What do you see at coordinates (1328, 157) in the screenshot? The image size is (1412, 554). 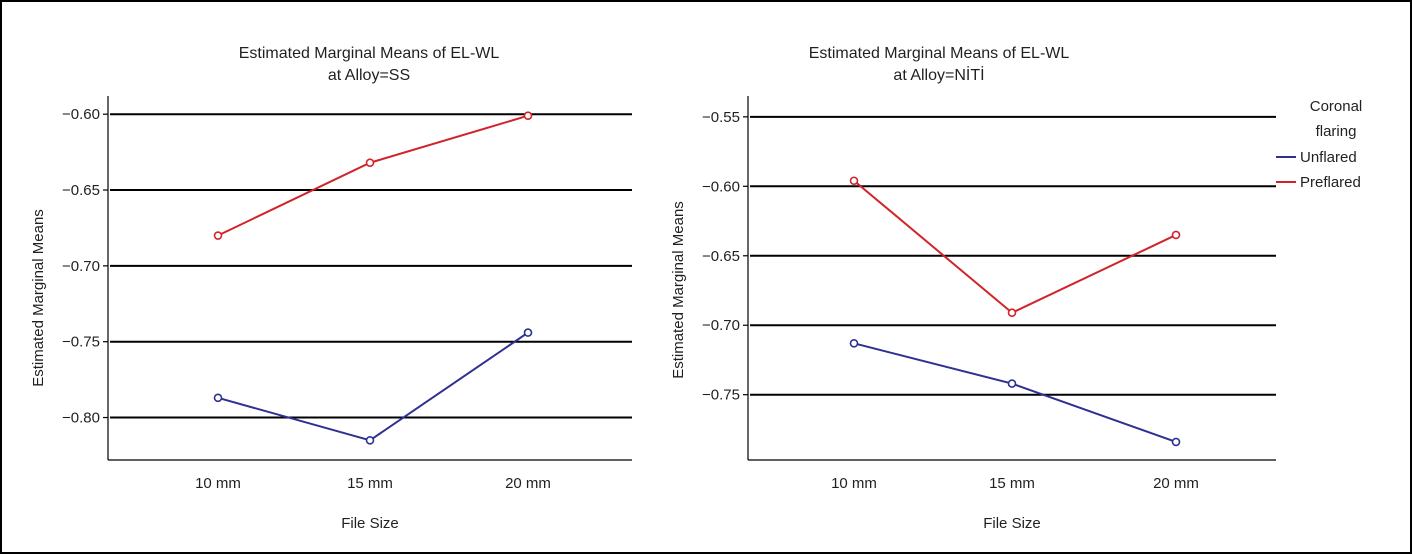 I see `legend-label-unflared: Unflared` at bounding box center [1328, 157].